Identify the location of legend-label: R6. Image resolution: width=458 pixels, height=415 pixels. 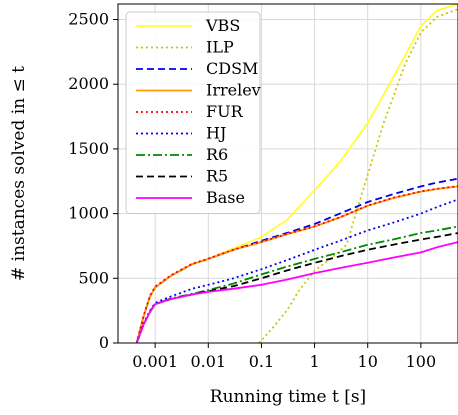
(217, 154).